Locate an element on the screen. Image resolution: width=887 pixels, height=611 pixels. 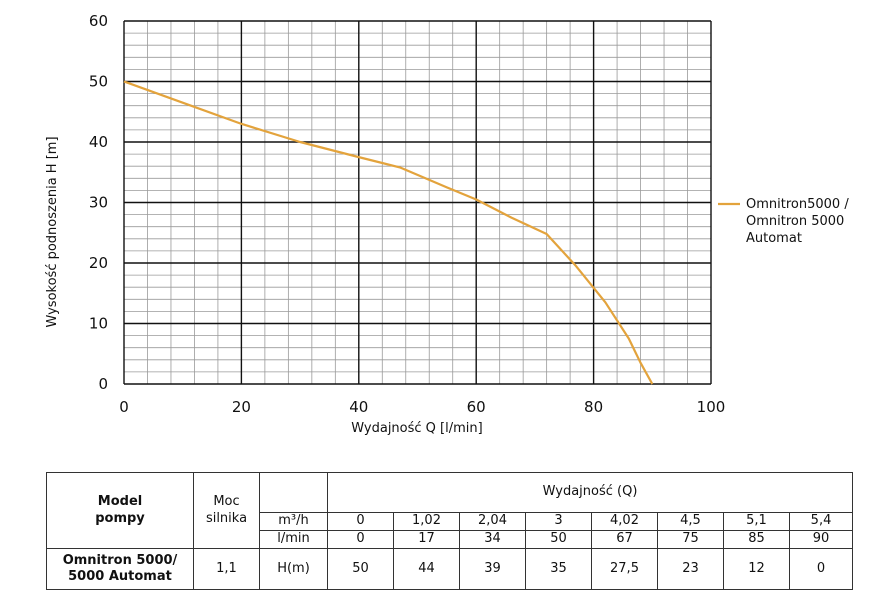
flow-header: Wydajność (Q) is located at coordinates (590, 492).